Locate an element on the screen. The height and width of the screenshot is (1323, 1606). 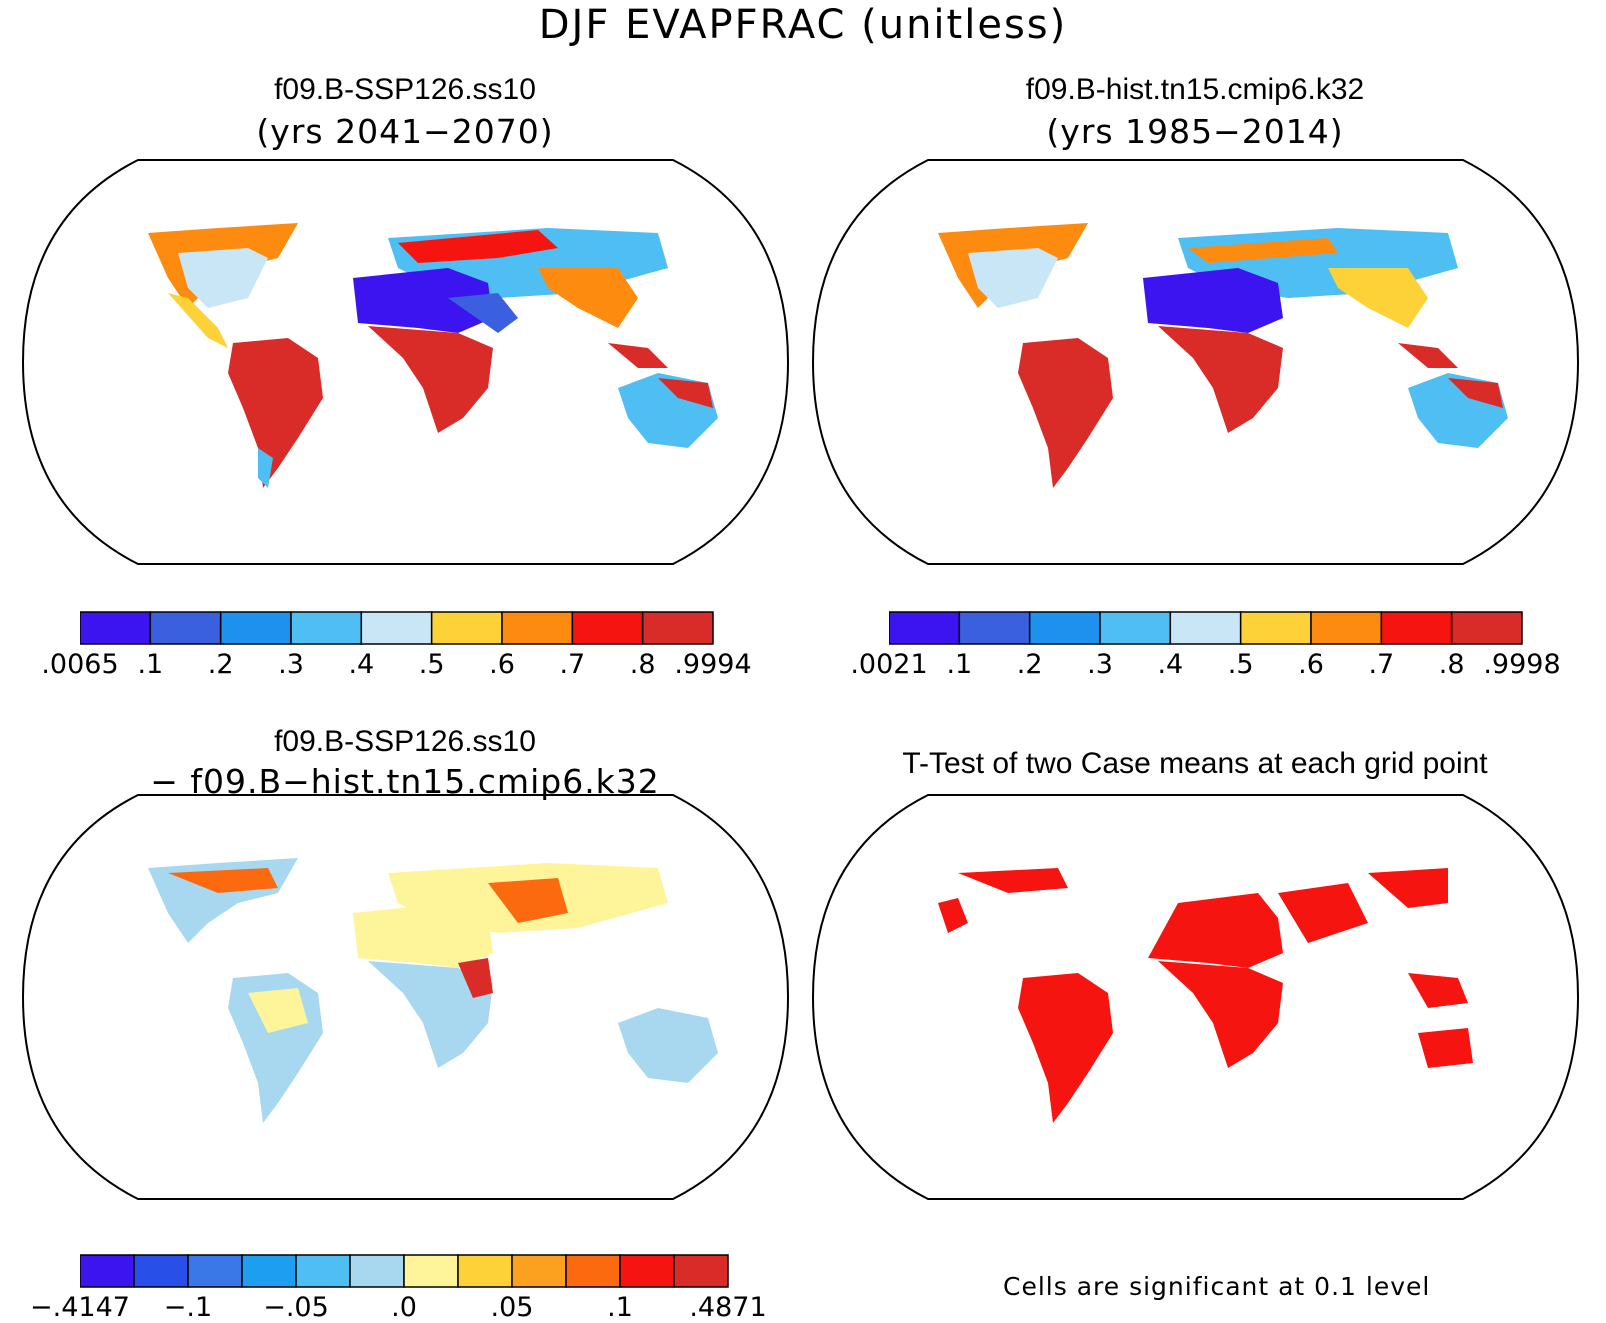
map-border is located at coordinates (405, 362).